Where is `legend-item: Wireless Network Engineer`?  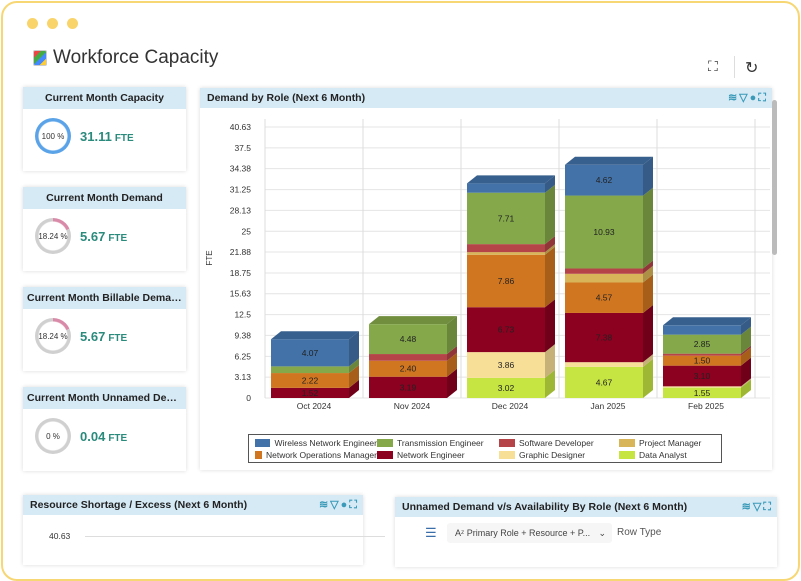
legend-item: Wireless Network Engineer is located at coordinates (316, 443).